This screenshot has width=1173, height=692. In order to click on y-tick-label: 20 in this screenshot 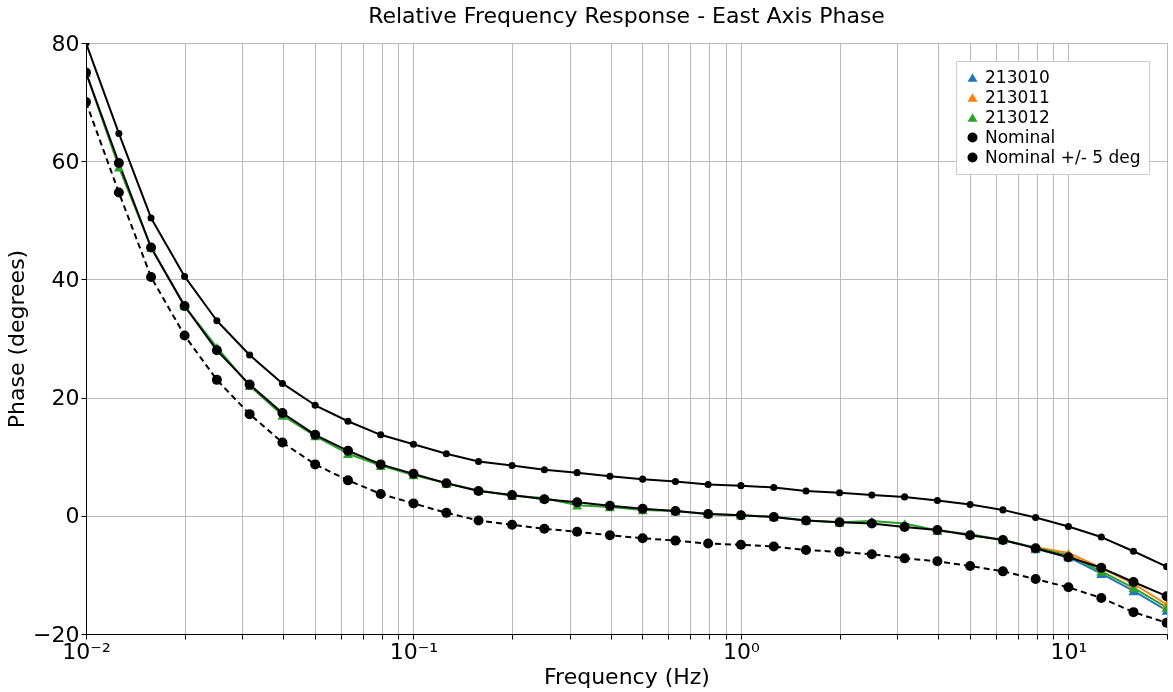, I will do `click(65, 398)`.